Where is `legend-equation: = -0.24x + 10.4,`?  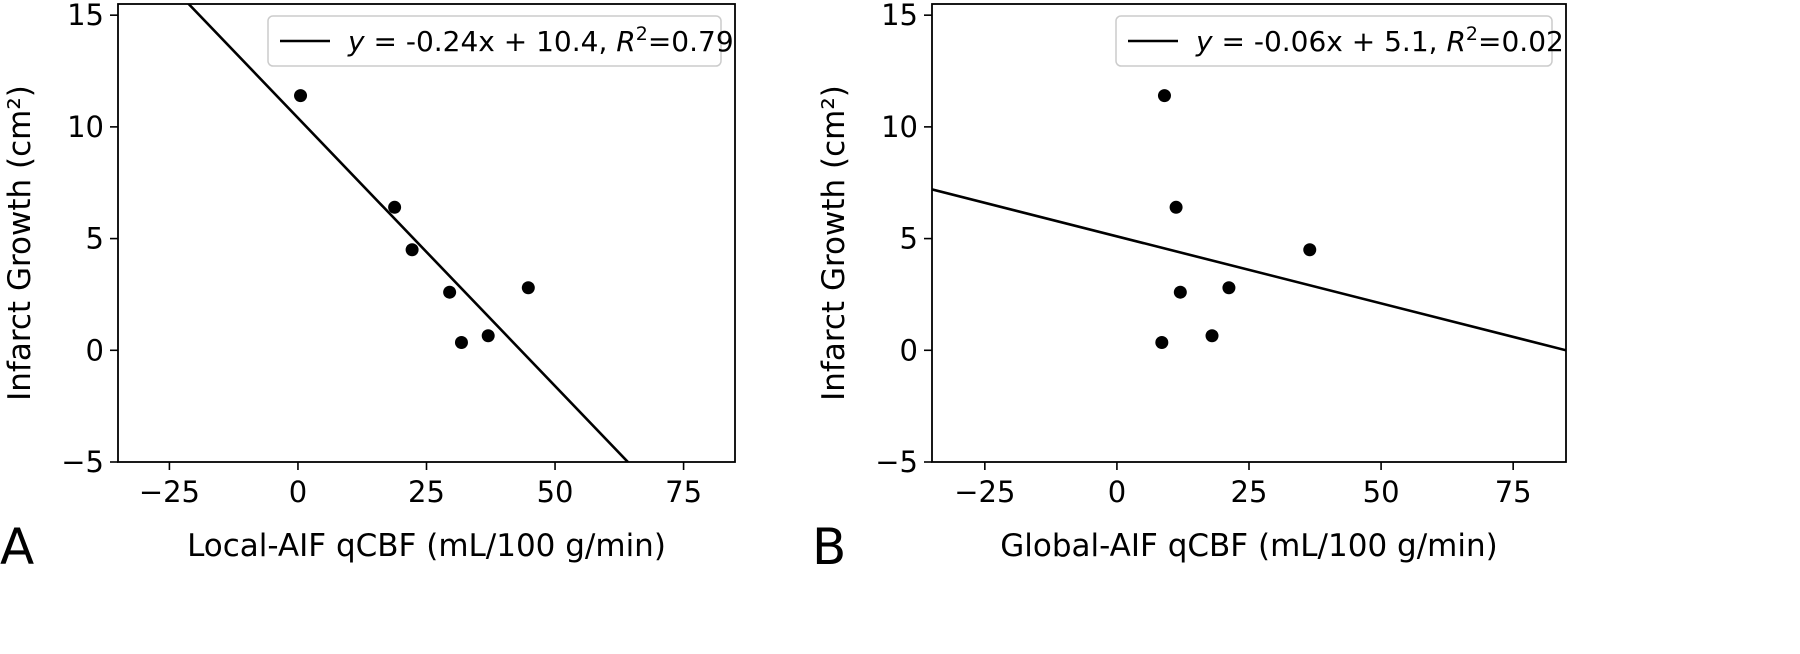
legend-equation: = -0.24x + 10.4, is located at coordinates (491, 41).